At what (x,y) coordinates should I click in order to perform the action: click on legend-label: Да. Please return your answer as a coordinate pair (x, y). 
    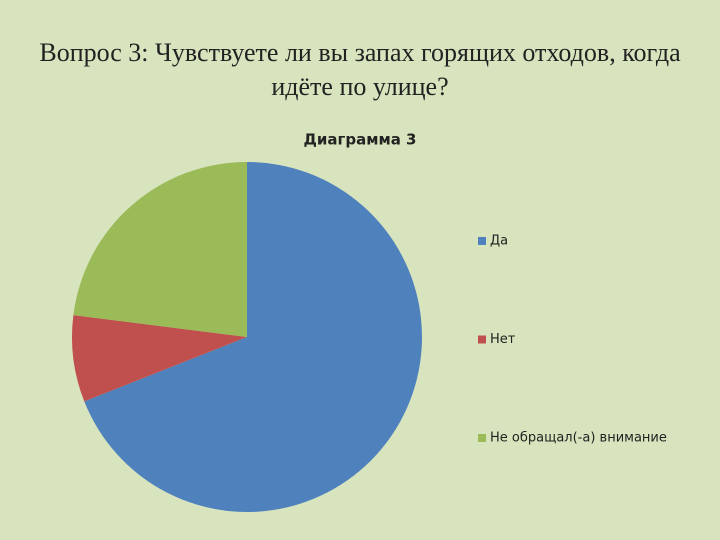
    Looking at the image, I should click on (499, 241).